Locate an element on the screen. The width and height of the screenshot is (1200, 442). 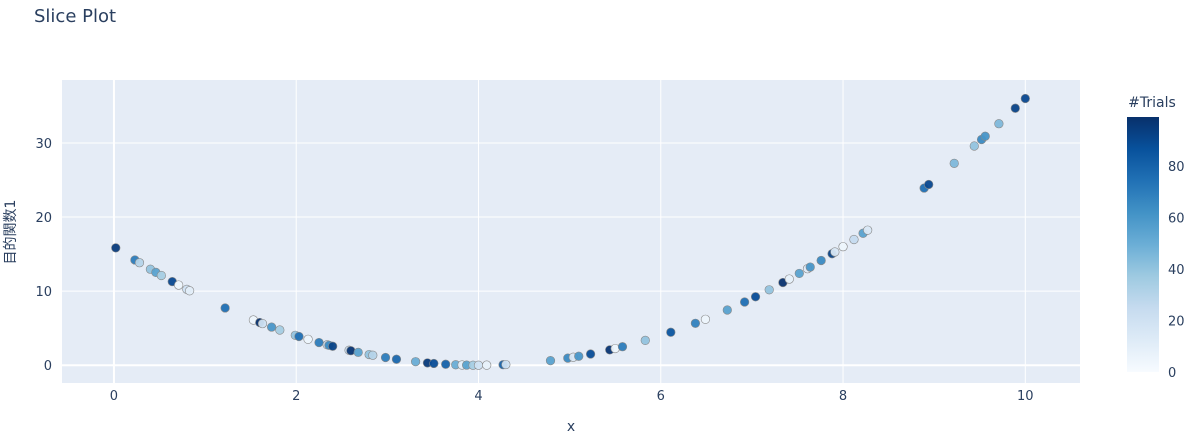
colorbar-tick-label: 80 is located at coordinates (1176, 167).